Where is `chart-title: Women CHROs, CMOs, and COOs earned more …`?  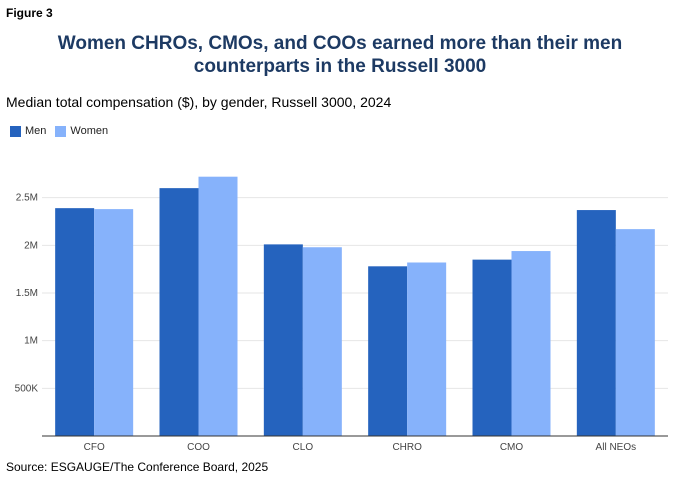
chart-title: Women CHROs, CMOs, and COOs earned more … is located at coordinates (340, 55).